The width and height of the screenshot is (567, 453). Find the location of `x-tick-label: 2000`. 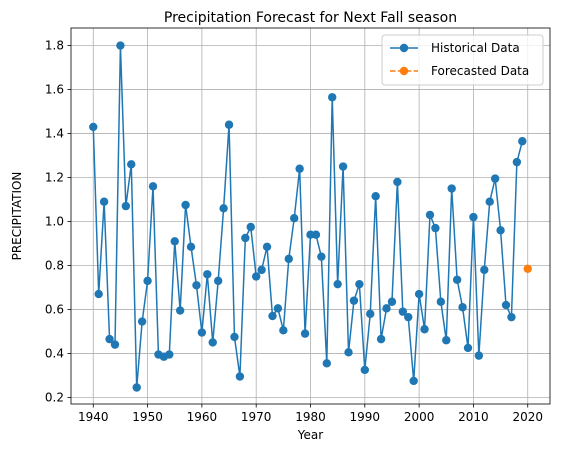

x-tick-label: 2000 is located at coordinates (419, 417).